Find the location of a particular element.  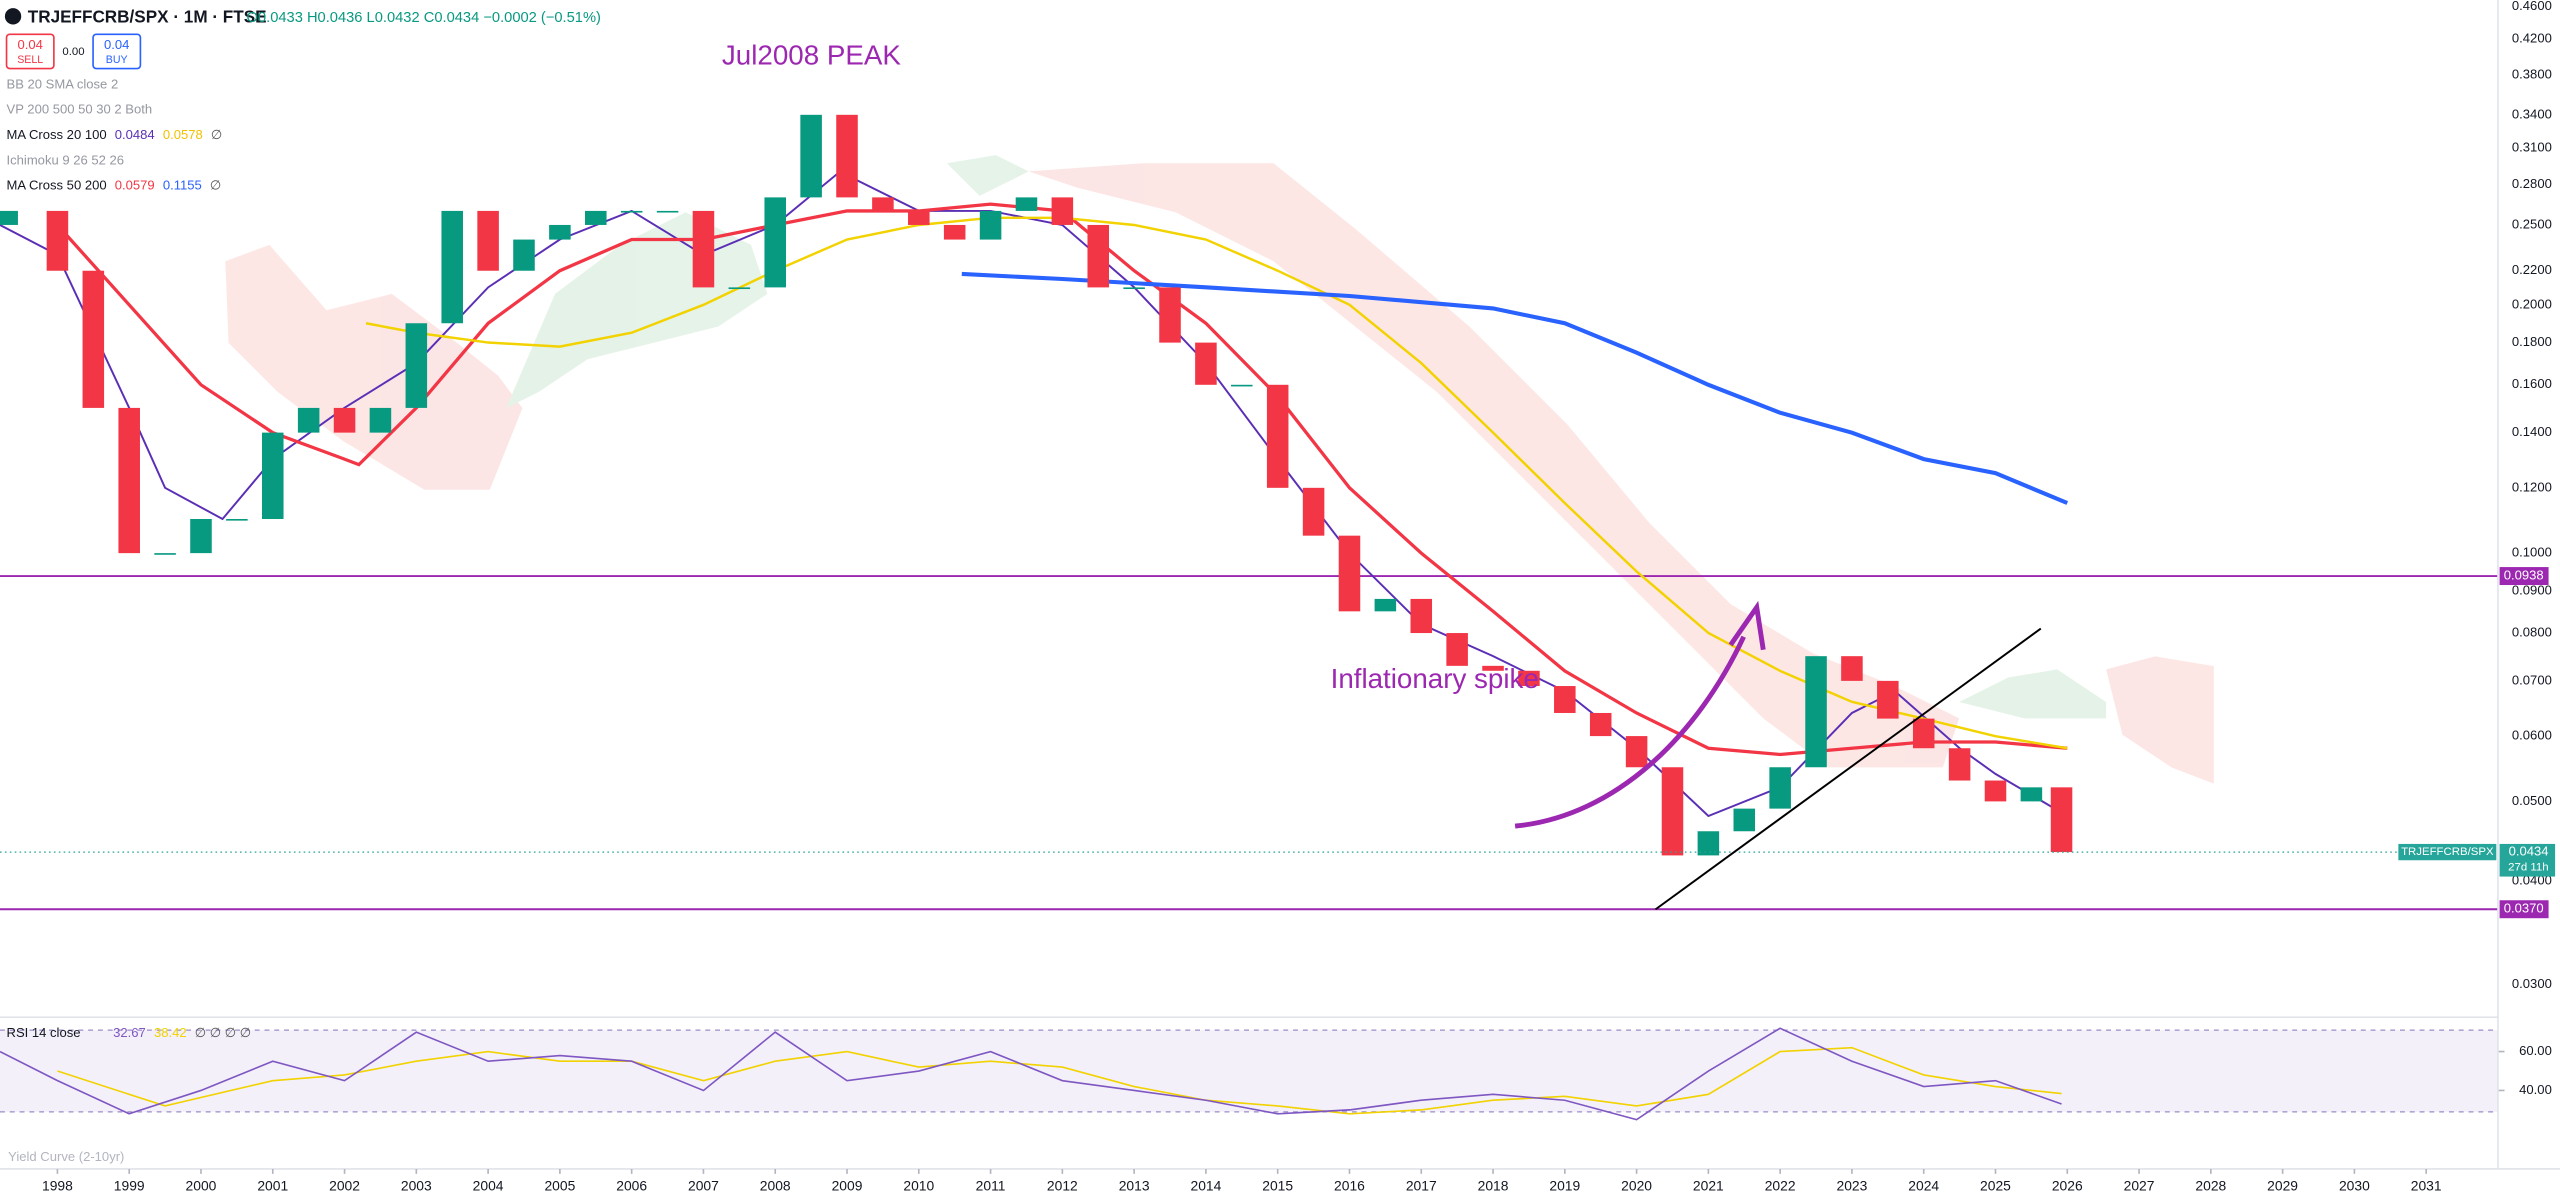

symbol: TRJEFFCRB/SPX · 1M · FTSE is located at coordinates (147, 16).